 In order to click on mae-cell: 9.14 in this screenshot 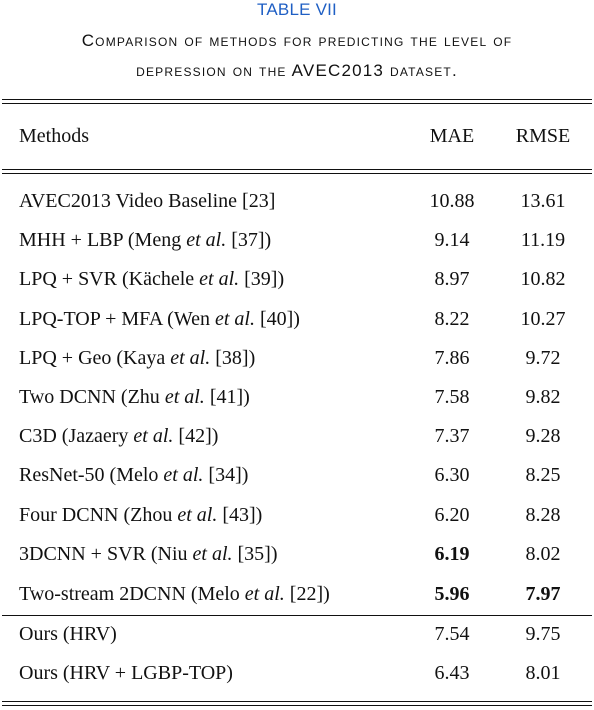, I will do `click(452, 240)`.